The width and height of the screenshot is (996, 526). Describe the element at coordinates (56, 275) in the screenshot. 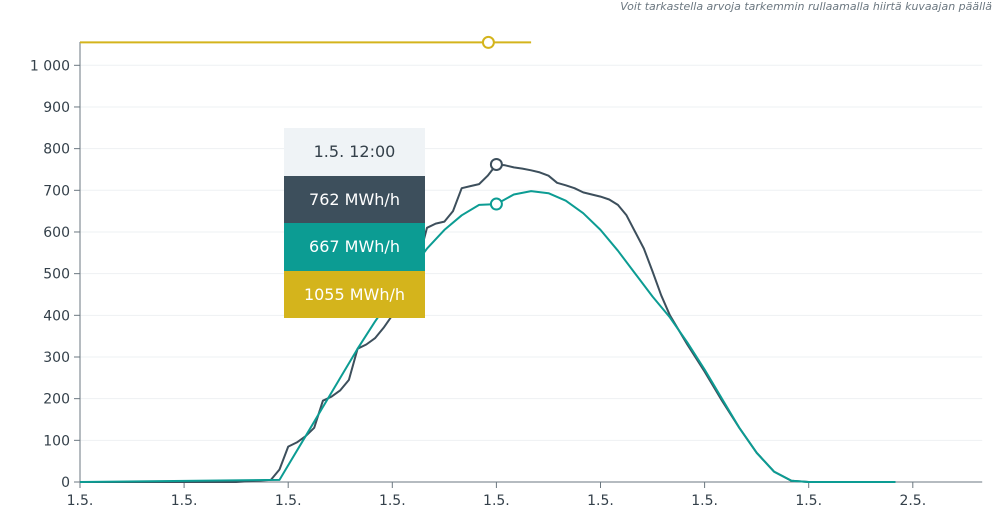

I see `y-tick-label: 500` at that location.